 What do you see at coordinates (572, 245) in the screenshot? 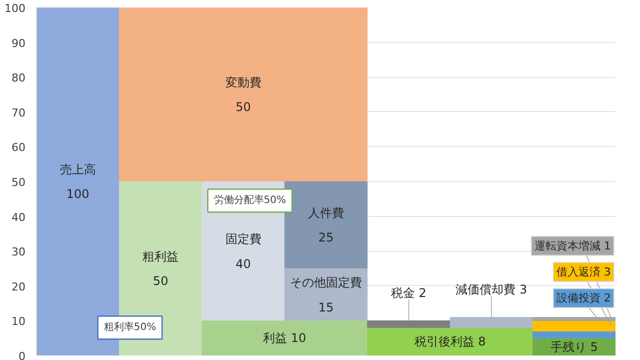
I see `text: 運転資本増減 1` at bounding box center [572, 245].